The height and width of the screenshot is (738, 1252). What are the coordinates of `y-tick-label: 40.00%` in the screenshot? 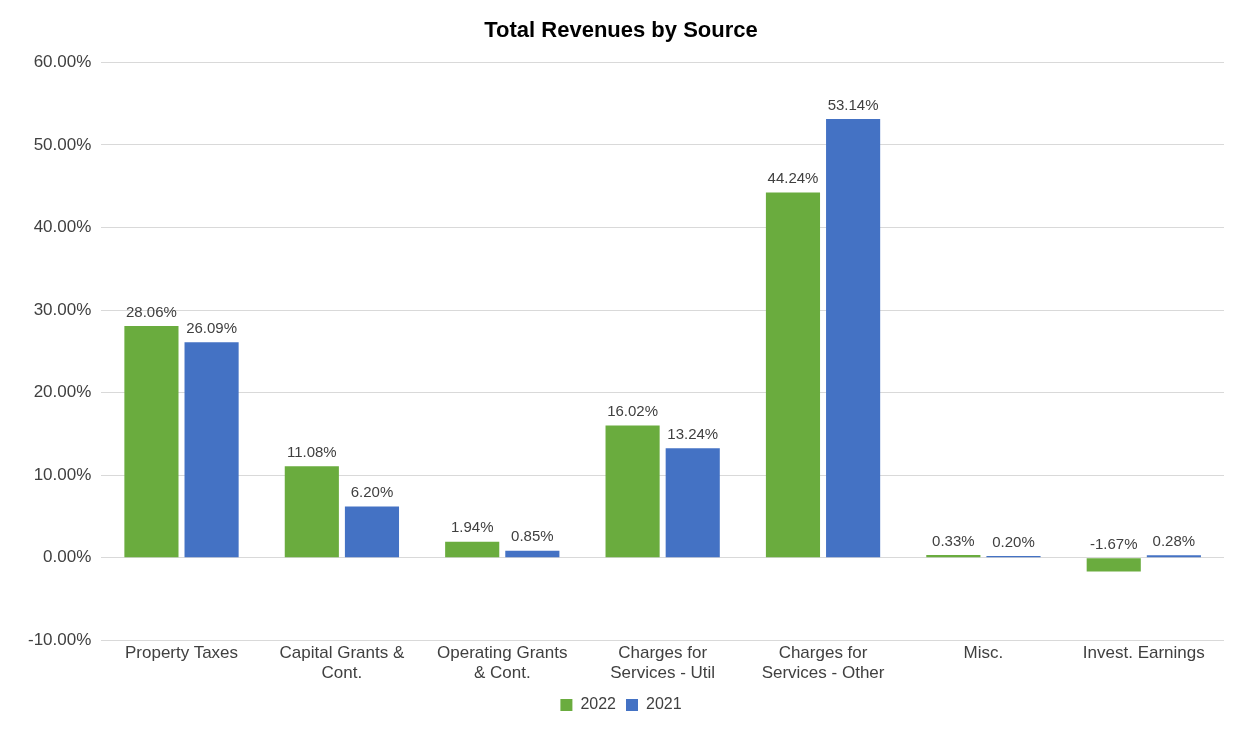 It's located at (62, 227).